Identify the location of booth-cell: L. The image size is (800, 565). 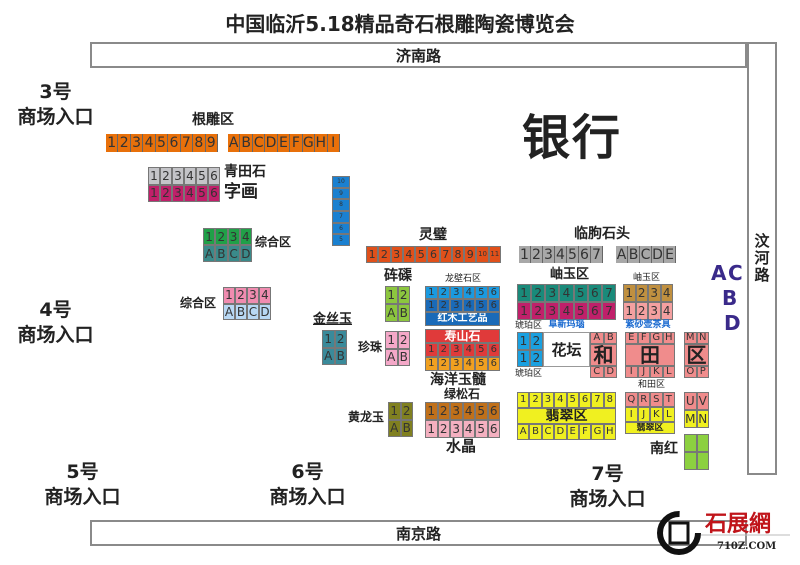
(668, 372).